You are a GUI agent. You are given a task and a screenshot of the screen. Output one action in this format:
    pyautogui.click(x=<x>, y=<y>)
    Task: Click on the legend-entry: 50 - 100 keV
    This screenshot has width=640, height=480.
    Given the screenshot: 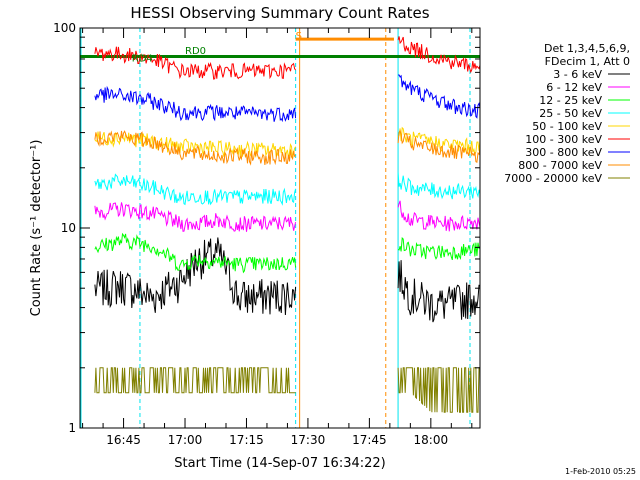 What is the action you would take?
    pyautogui.click(x=567, y=126)
    